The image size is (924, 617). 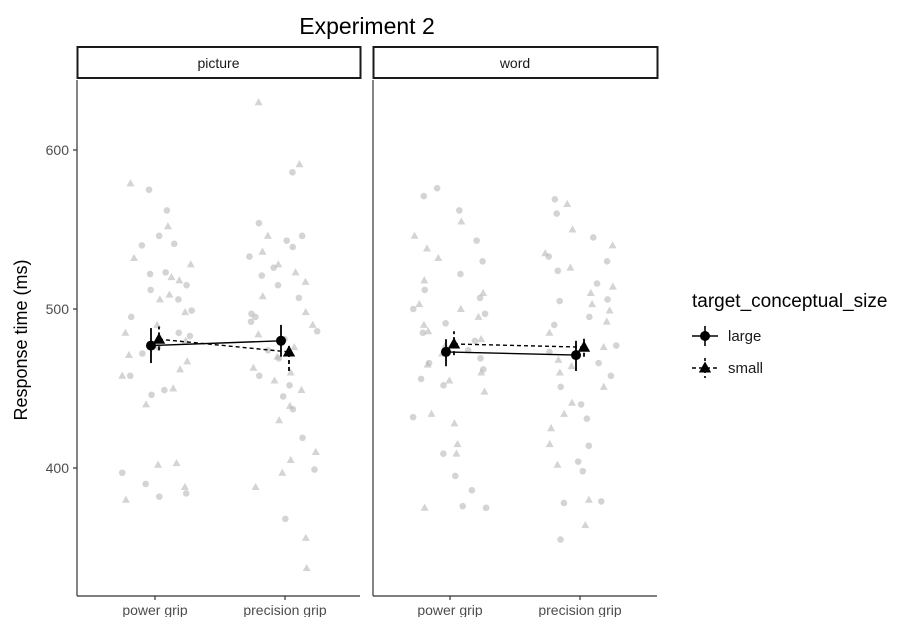 What do you see at coordinates (58, 150) in the screenshot?
I see `y-tick-label: 600` at bounding box center [58, 150].